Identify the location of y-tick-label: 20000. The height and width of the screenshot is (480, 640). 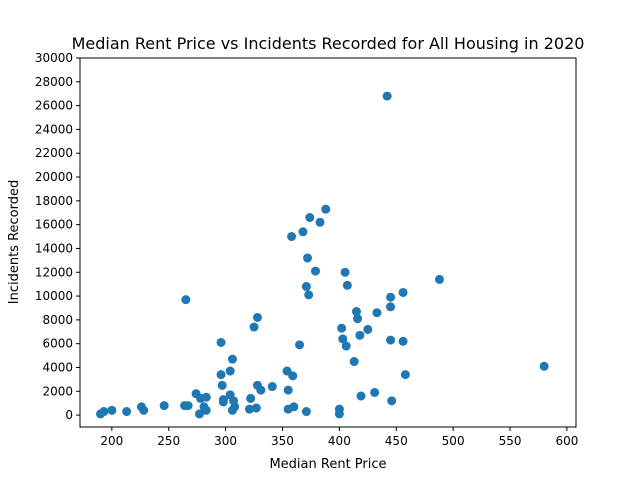
(54, 177).